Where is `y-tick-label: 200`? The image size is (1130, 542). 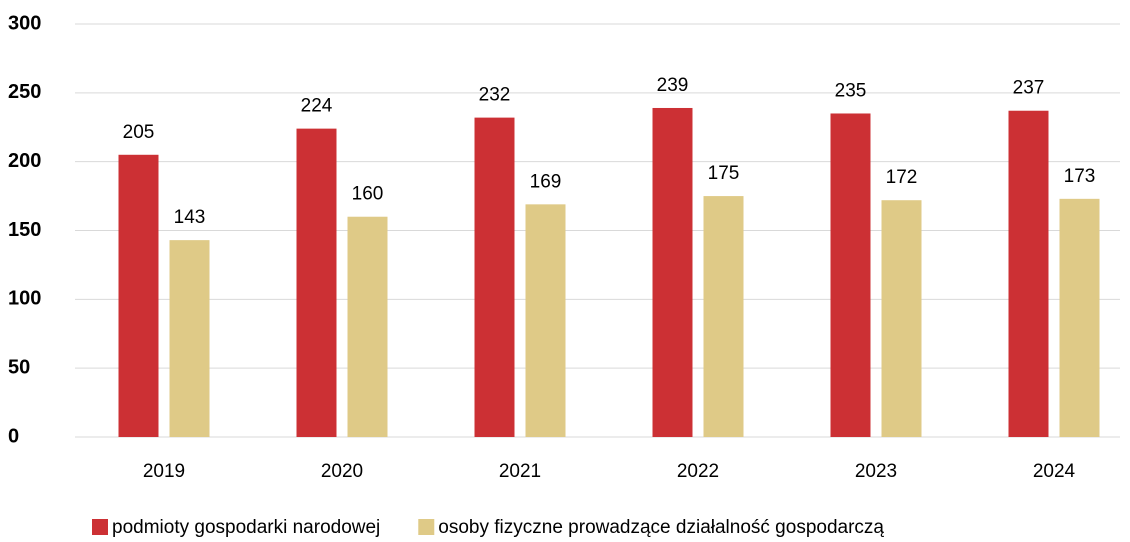
y-tick-label: 200 is located at coordinates (24, 161).